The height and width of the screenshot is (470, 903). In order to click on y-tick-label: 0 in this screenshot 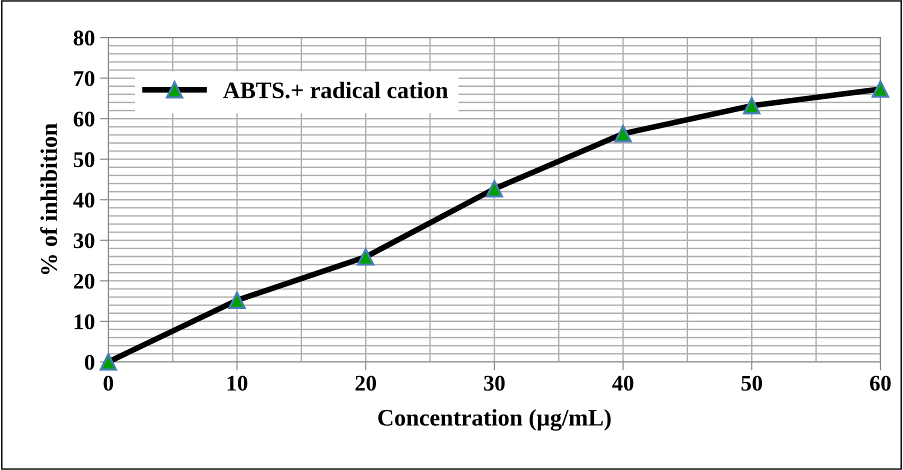, I will do `click(89, 362)`.